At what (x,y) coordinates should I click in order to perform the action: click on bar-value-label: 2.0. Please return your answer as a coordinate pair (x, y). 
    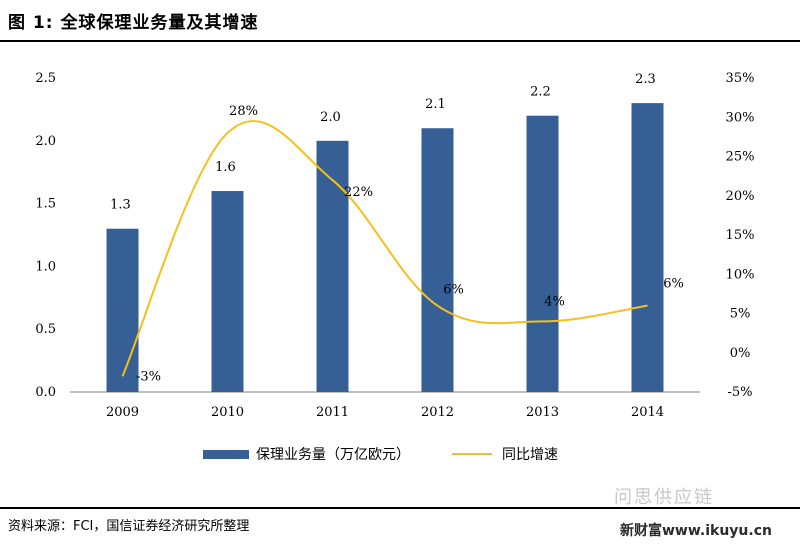
    Looking at the image, I should click on (330, 117).